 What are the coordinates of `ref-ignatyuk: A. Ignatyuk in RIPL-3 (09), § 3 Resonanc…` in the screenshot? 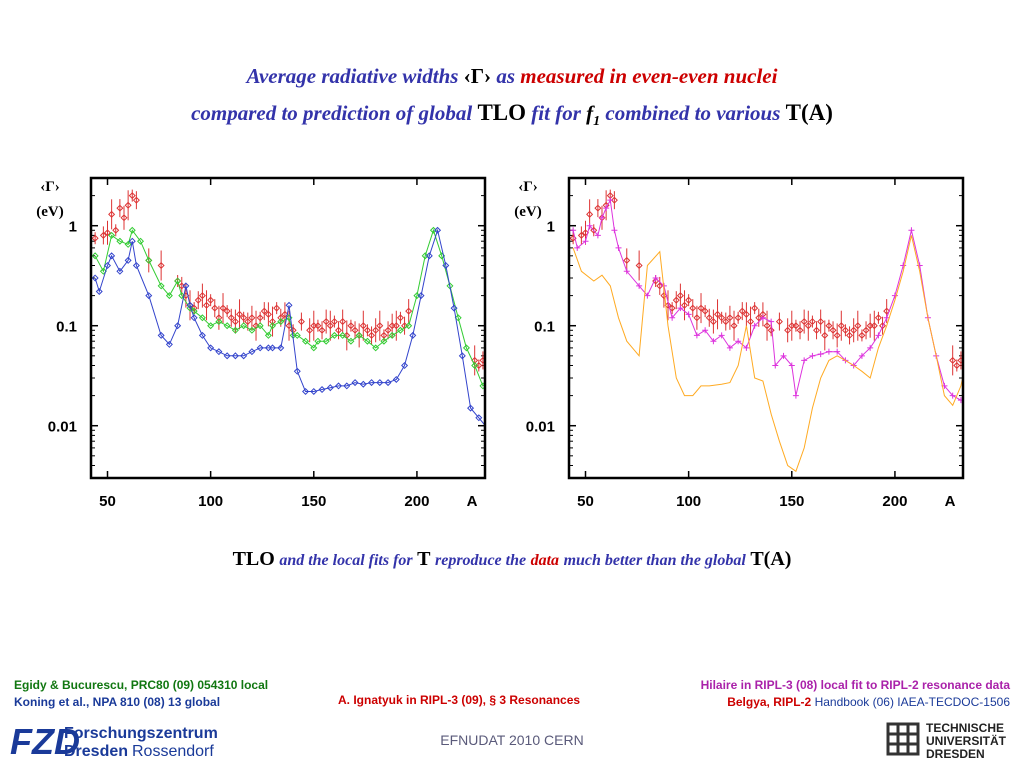 It's located at (459, 700).